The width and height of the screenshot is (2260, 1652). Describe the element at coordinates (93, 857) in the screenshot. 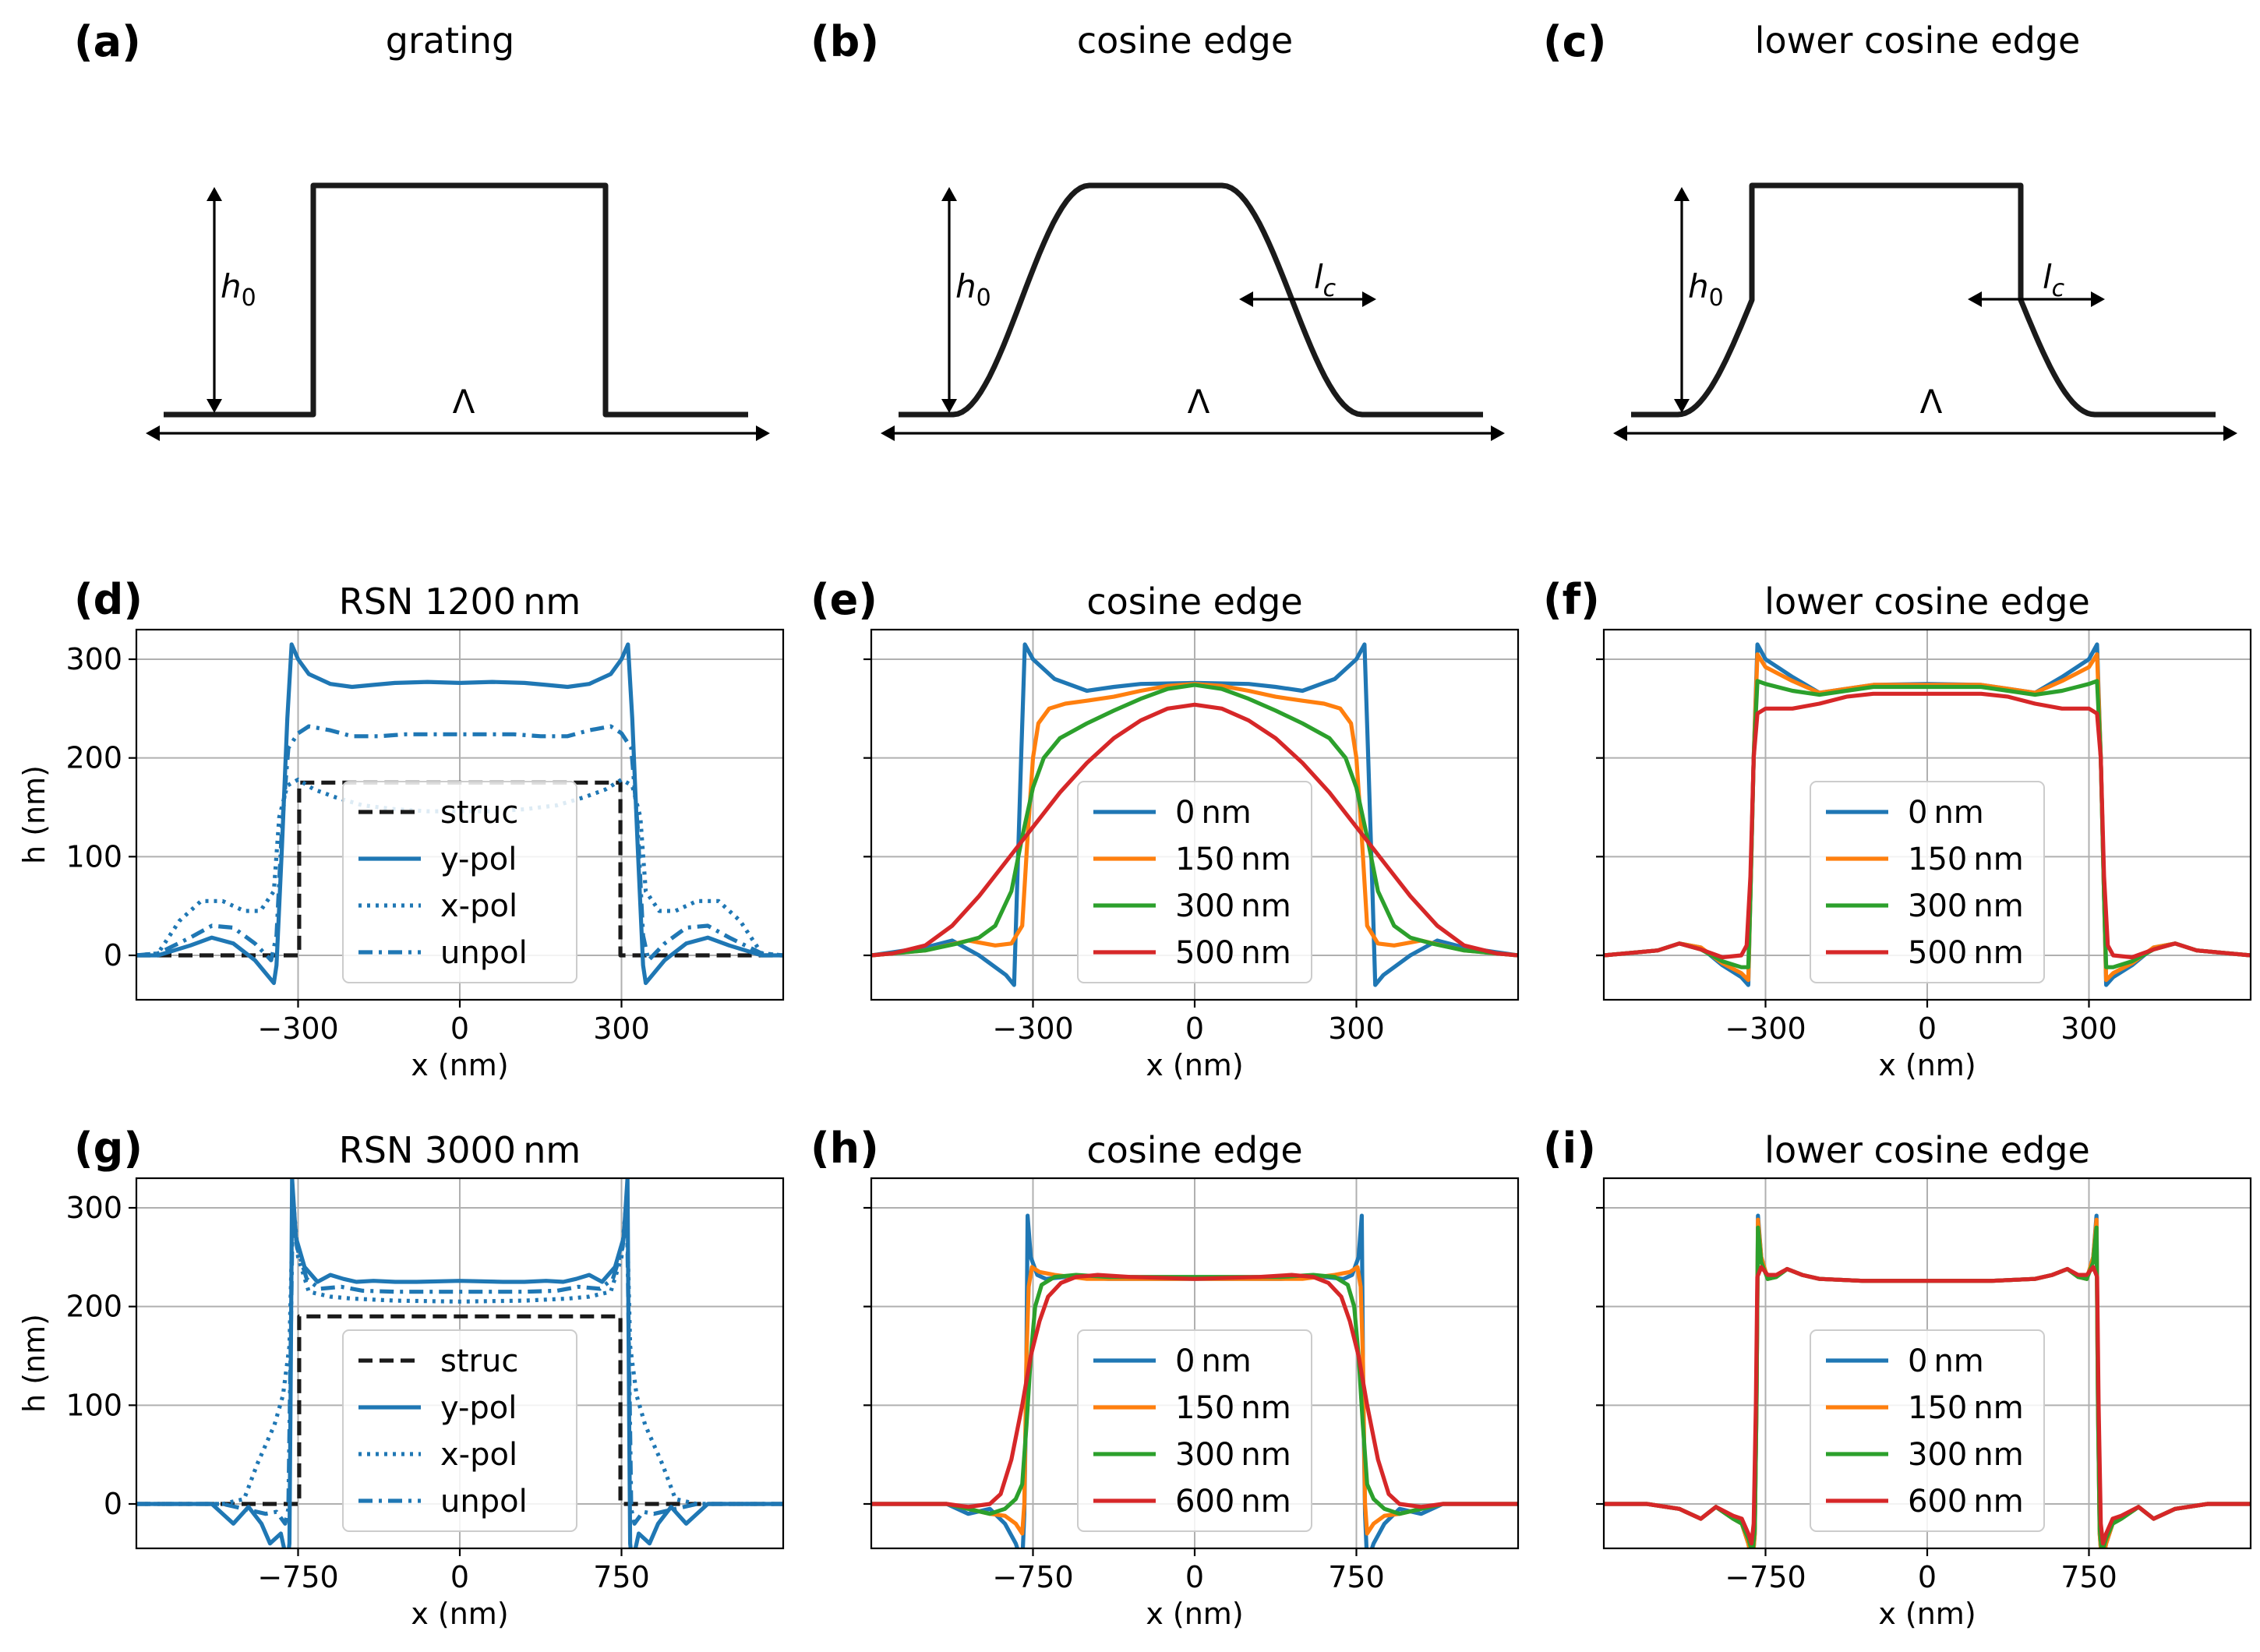

I see `y-tick-label: 100` at that location.